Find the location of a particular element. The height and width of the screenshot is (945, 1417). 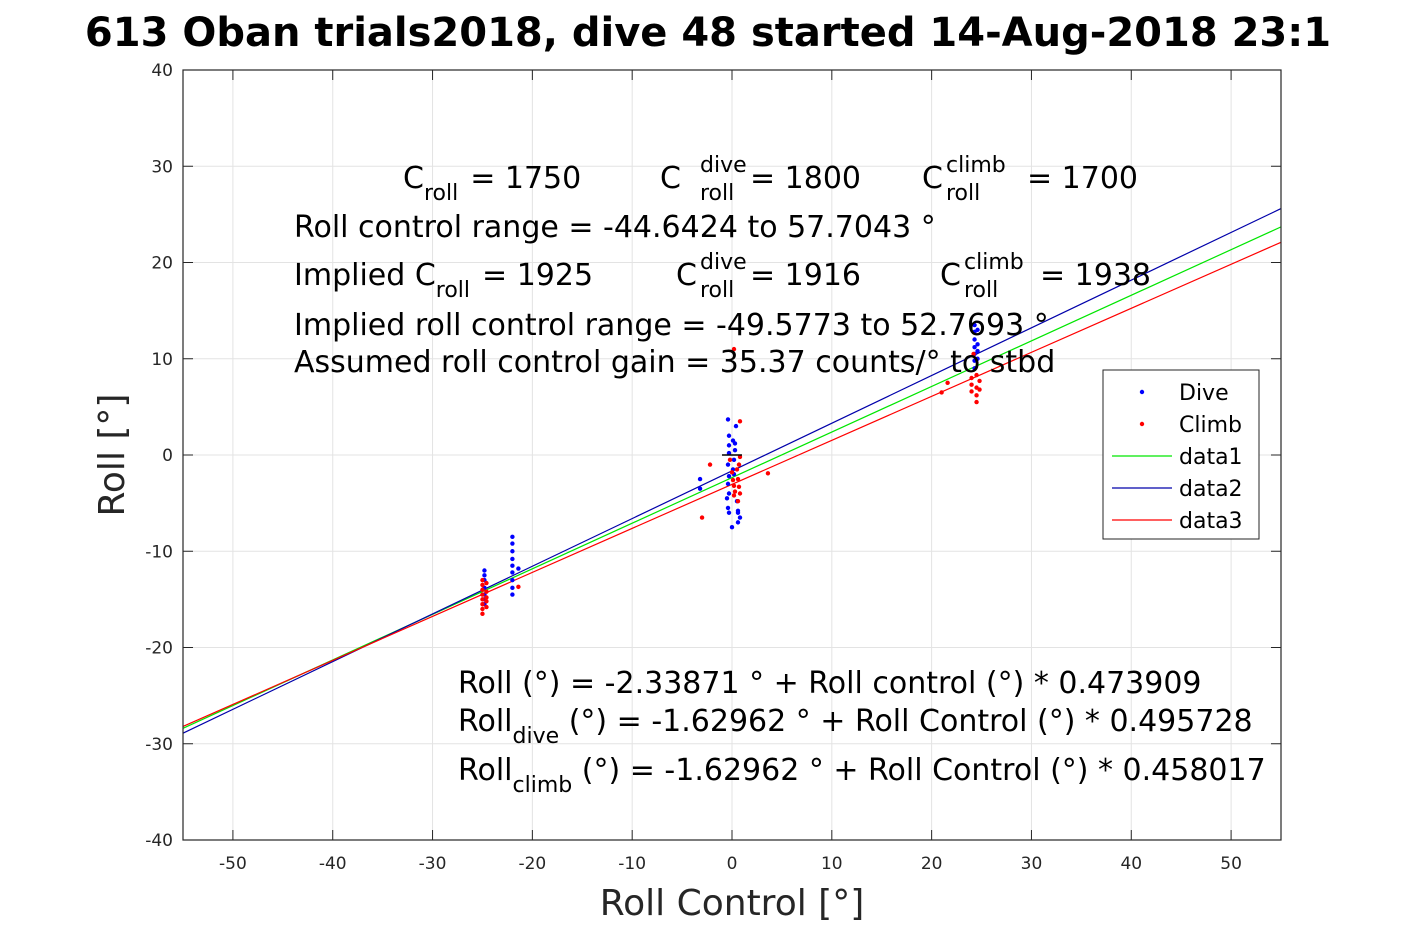

legend-label: data3 is located at coordinates (1211, 521).